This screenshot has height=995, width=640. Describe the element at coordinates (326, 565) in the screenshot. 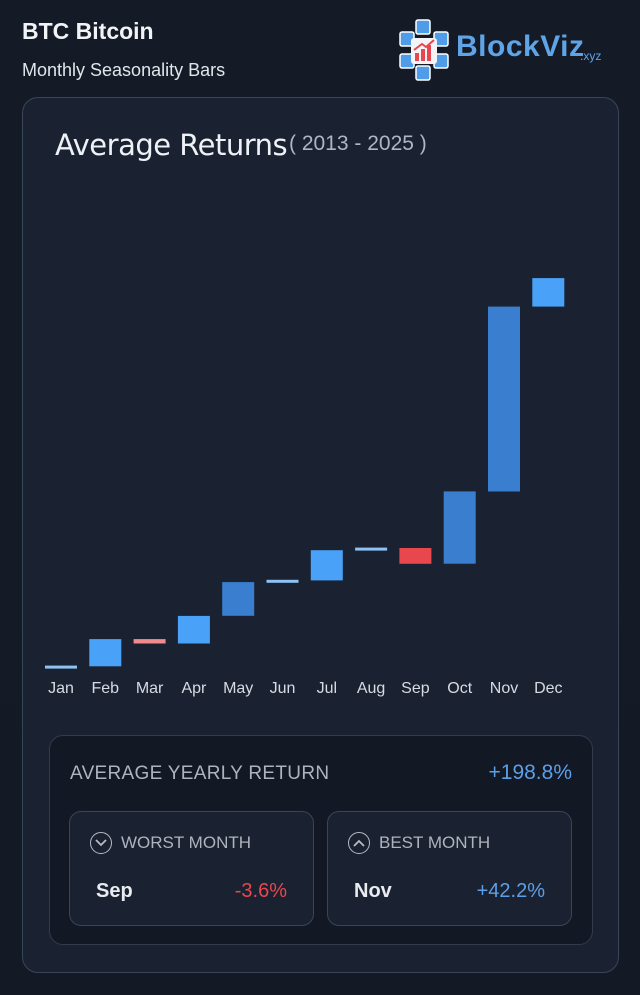

I see `bar-jul` at that location.